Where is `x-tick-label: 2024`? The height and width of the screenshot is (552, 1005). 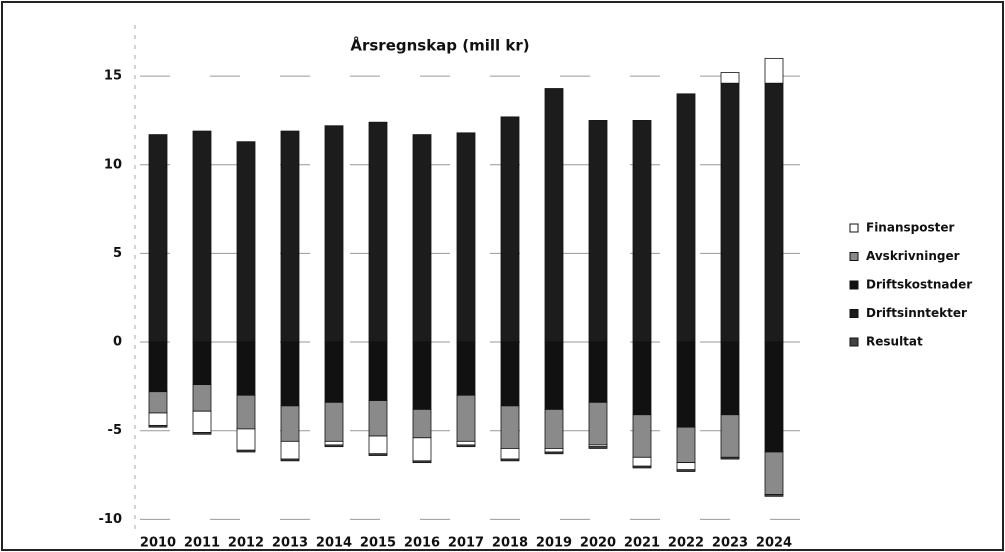 x-tick-label: 2024 is located at coordinates (774, 543).